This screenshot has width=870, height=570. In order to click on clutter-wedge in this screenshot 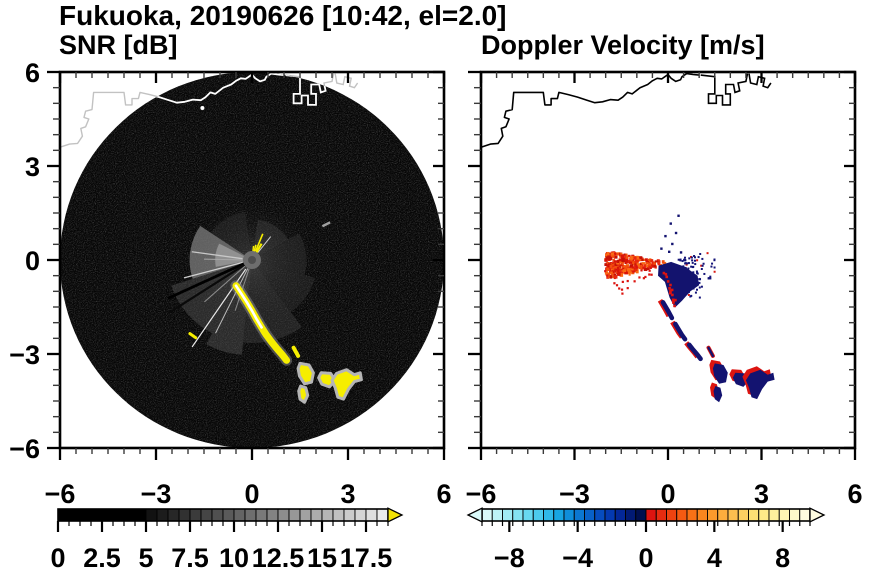, I will do `click(284, 286)`.